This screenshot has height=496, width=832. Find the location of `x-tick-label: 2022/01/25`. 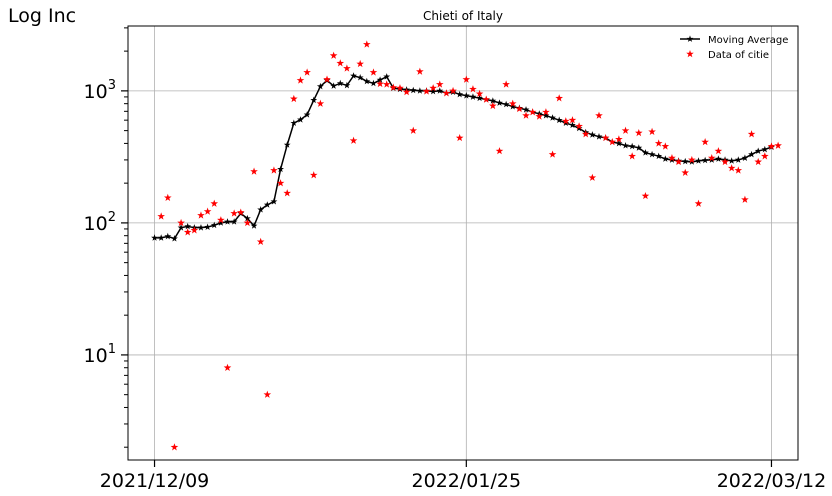

x-tick-label: 2022/01/25 is located at coordinates (467, 481).